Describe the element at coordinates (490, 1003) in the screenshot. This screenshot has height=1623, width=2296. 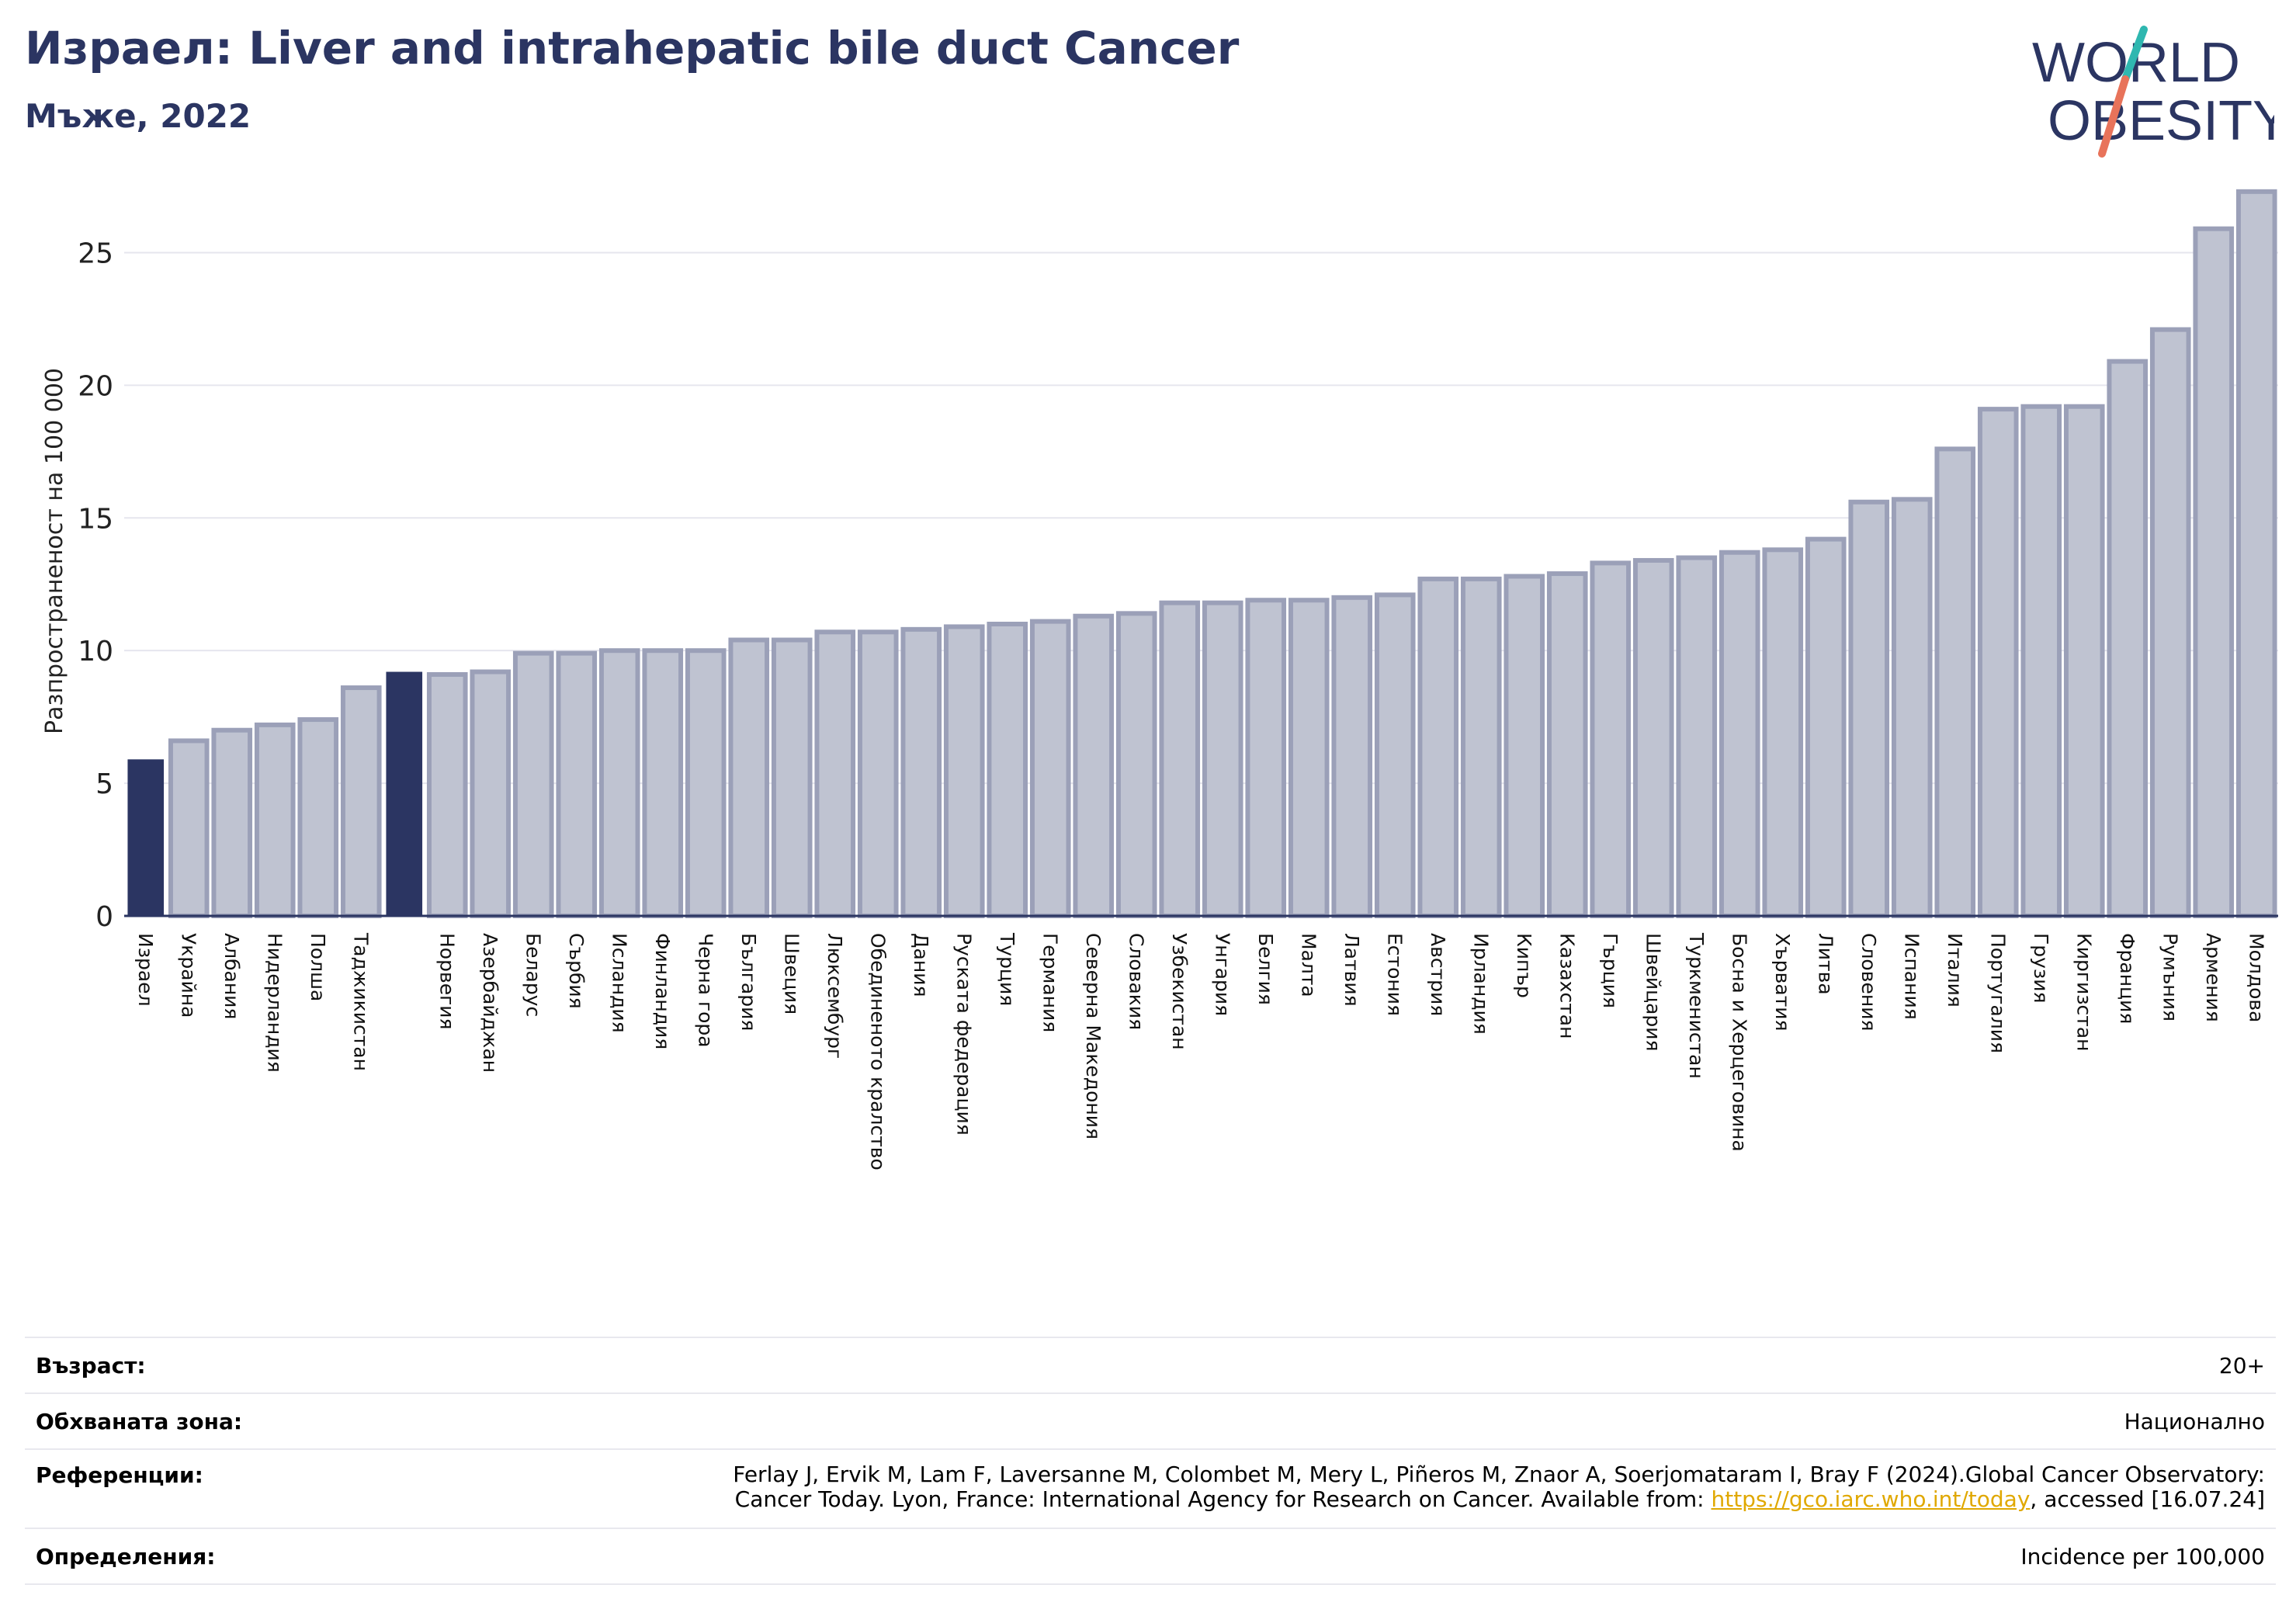
I see `x-tick-label: Азербайджан` at that location.